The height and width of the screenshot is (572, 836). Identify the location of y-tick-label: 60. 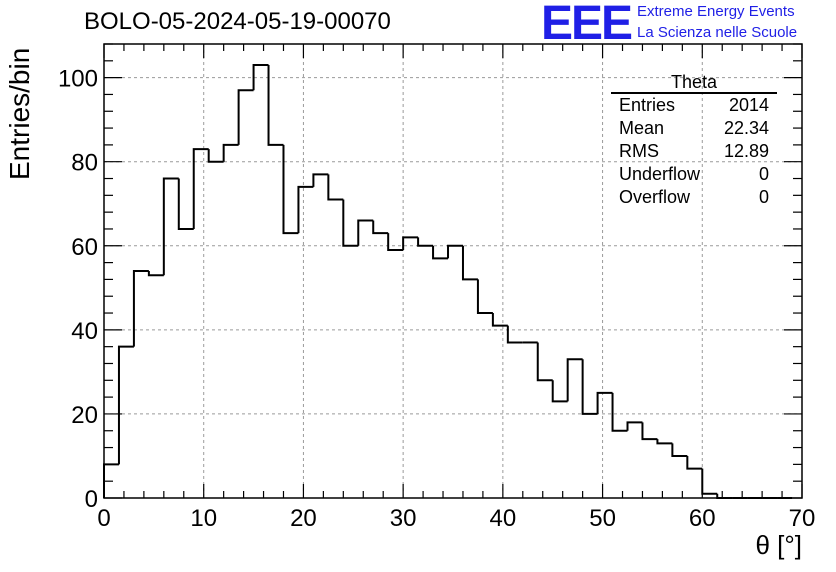
(84, 247).